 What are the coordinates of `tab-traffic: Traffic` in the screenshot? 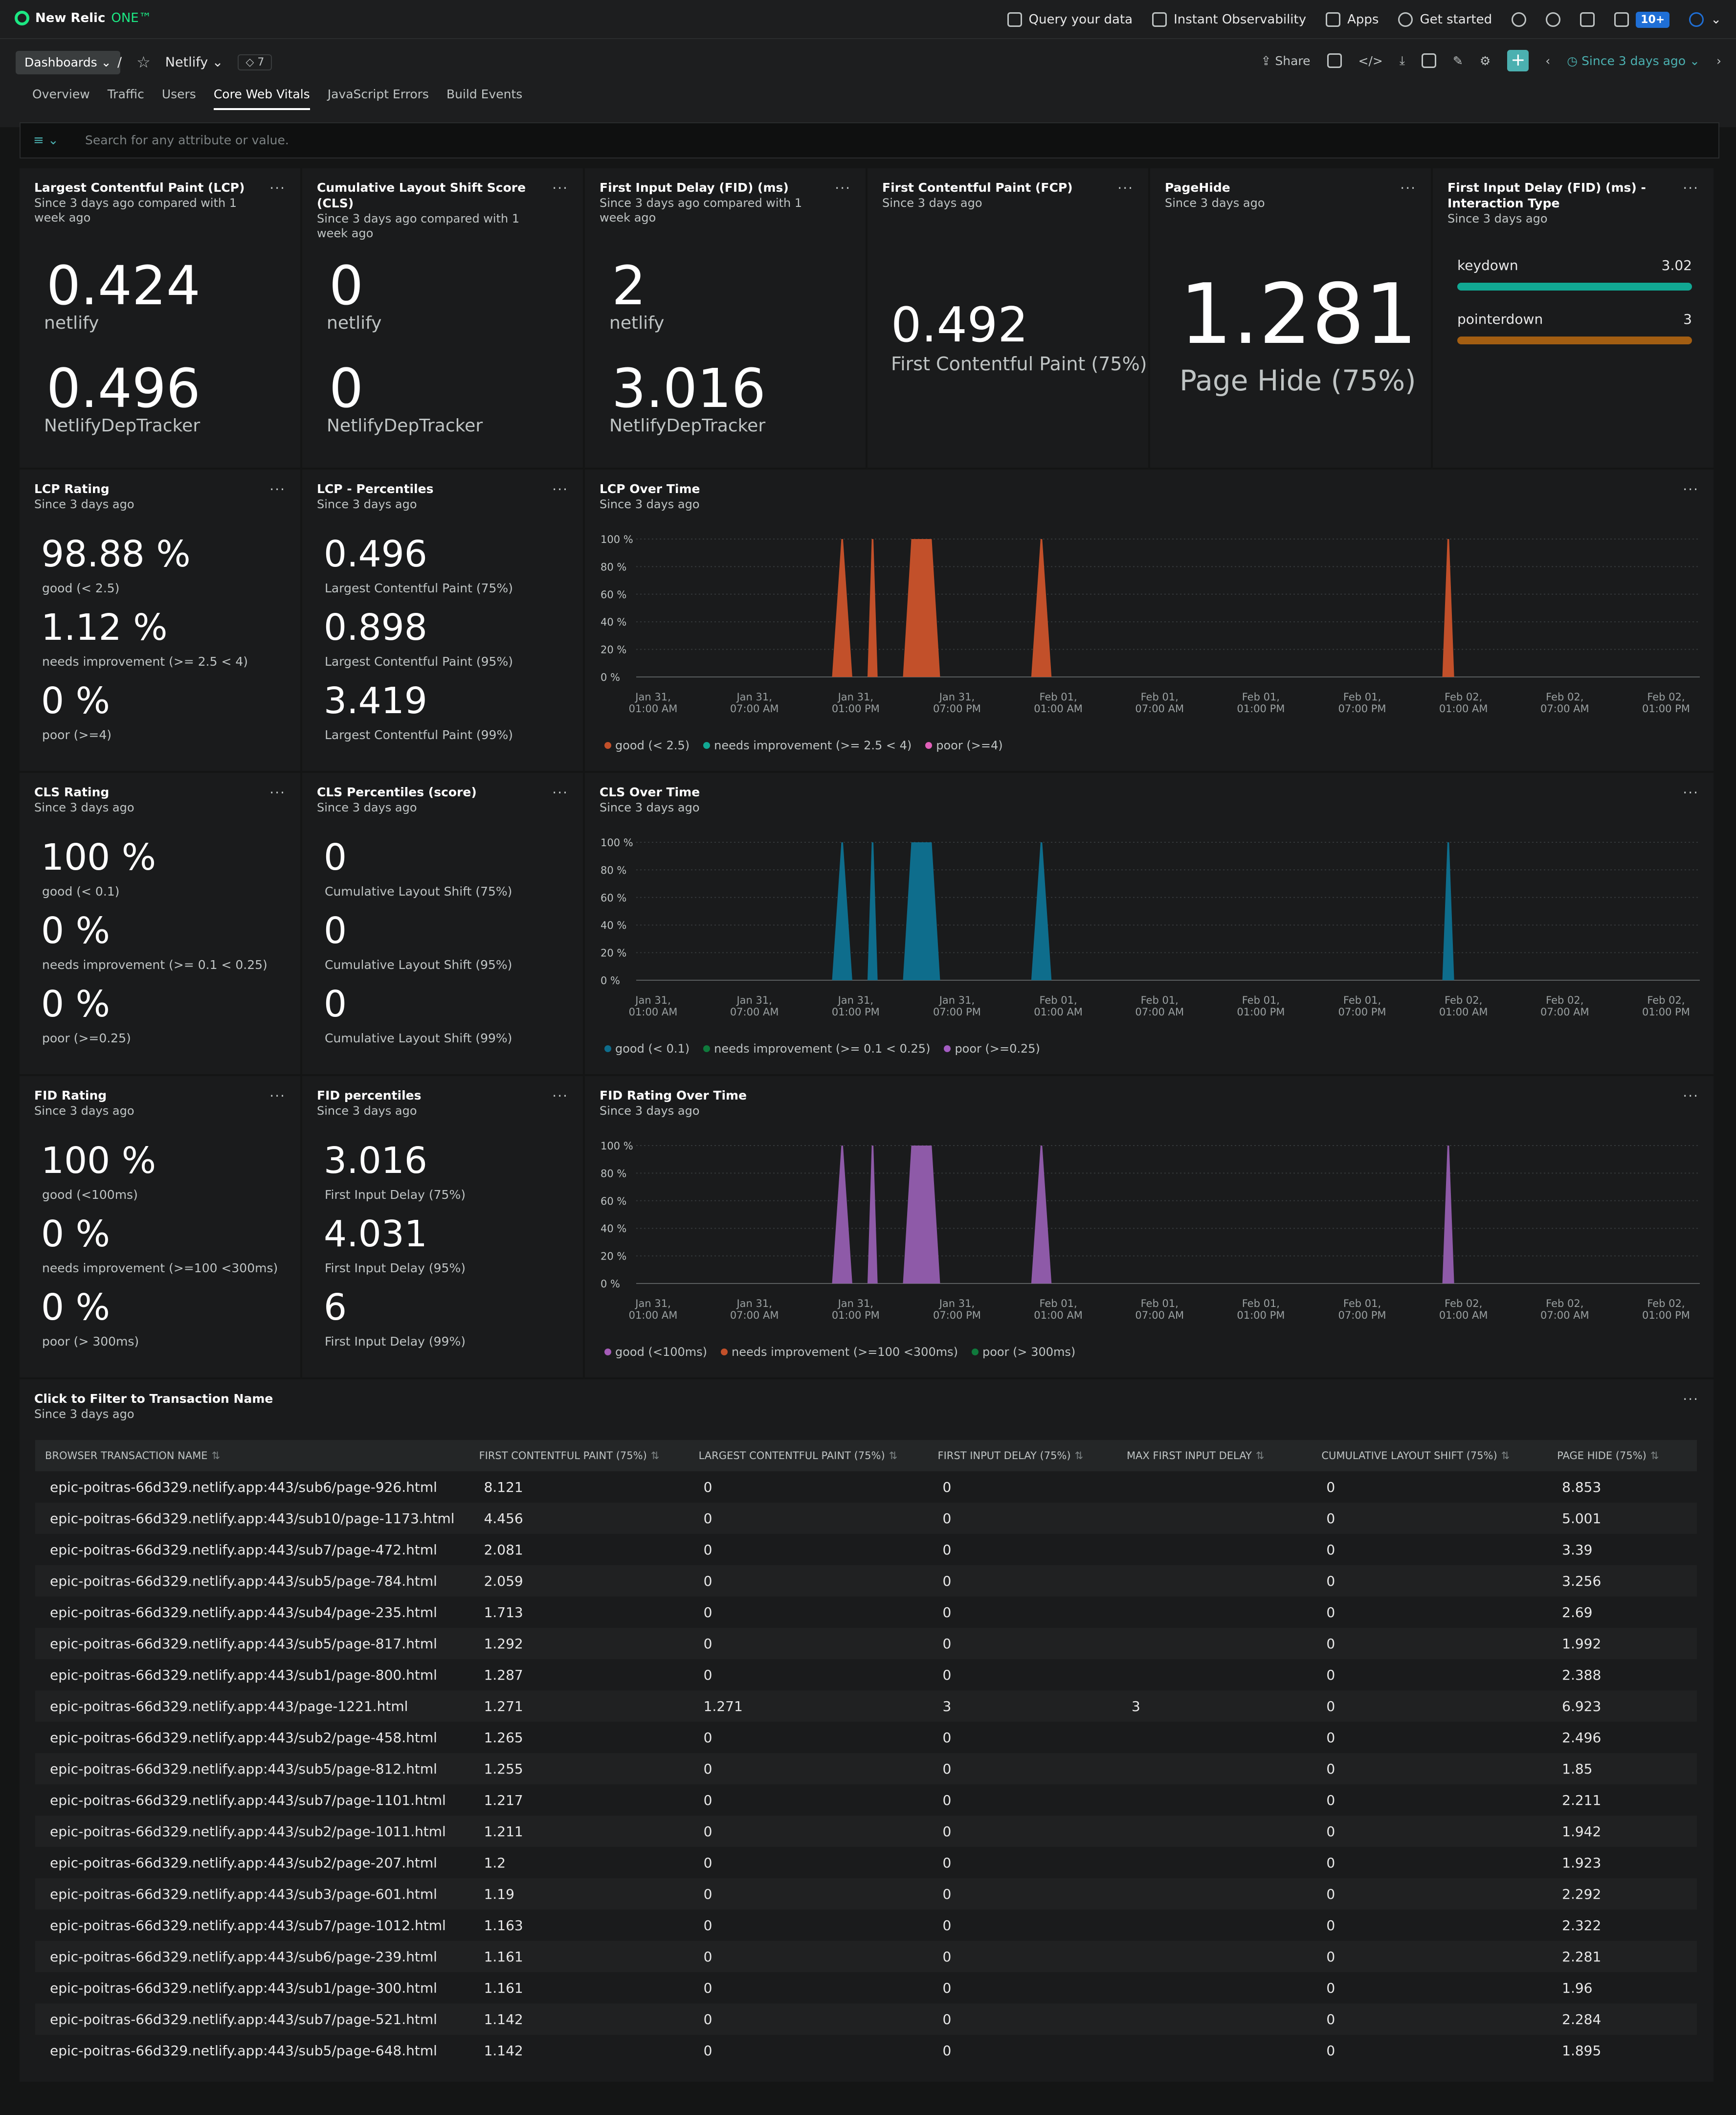 It's located at (126, 94).